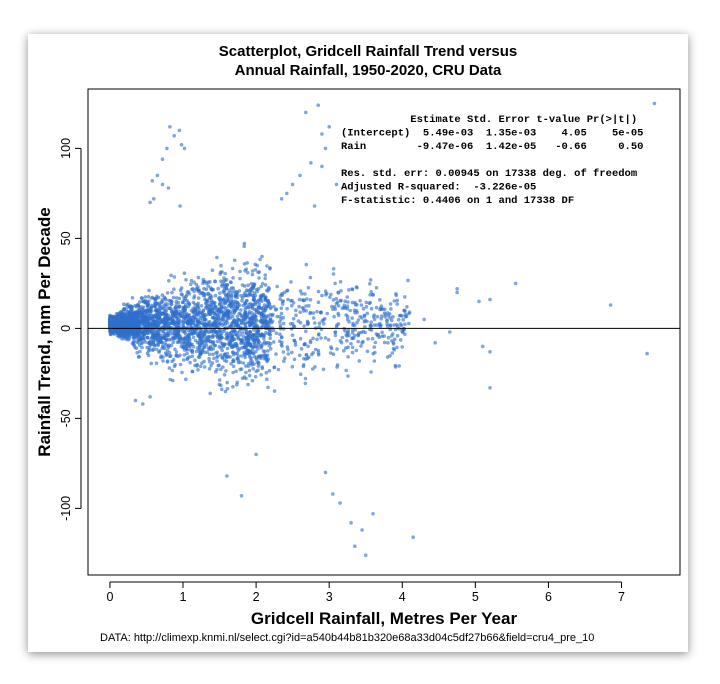  What do you see at coordinates (70, 329) in the screenshot?
I see `y-axis: -100 -50 0 50 100` at bounding box center [70, 329].